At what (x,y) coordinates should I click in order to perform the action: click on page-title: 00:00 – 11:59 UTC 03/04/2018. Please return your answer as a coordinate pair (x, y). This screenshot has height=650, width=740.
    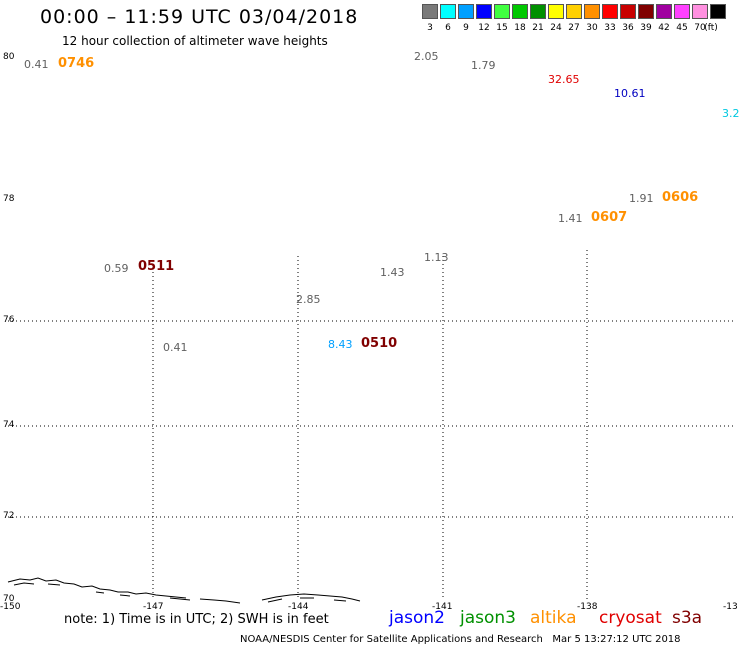
    Looking at the image, I should click on (199, 17).